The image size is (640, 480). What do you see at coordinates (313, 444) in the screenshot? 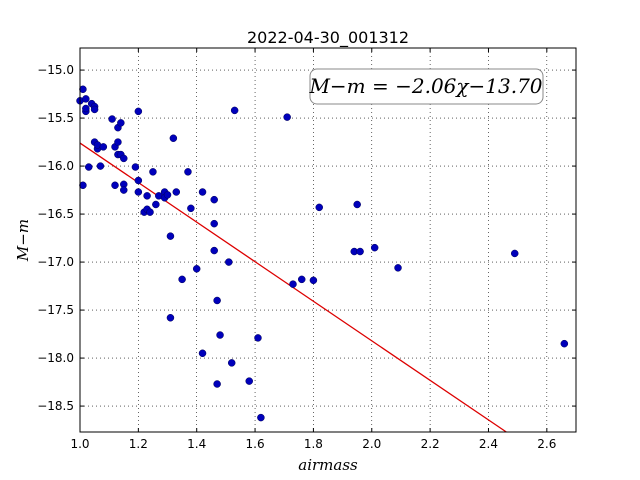
I see `x-tick-label: 1.8` at bounding box center [313, 444].